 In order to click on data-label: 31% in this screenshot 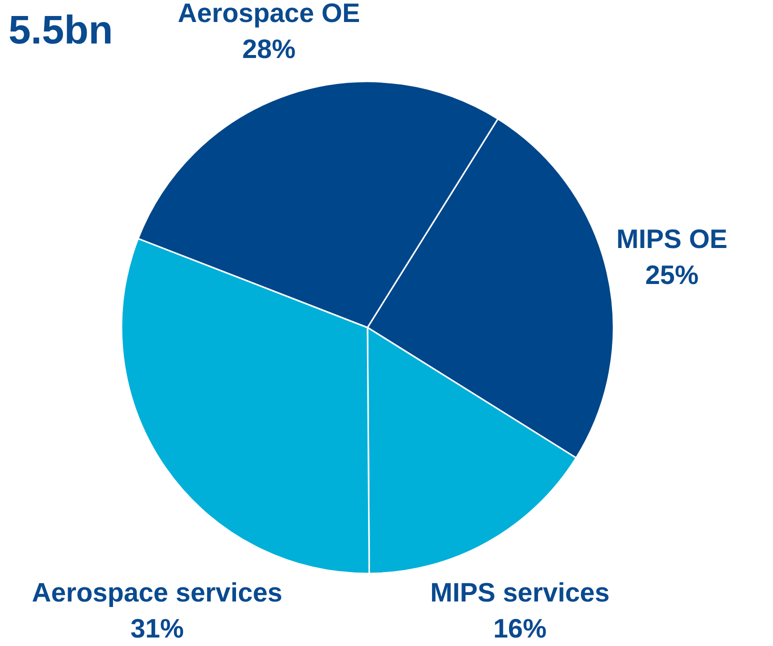, I will do `click(157, 629)`.